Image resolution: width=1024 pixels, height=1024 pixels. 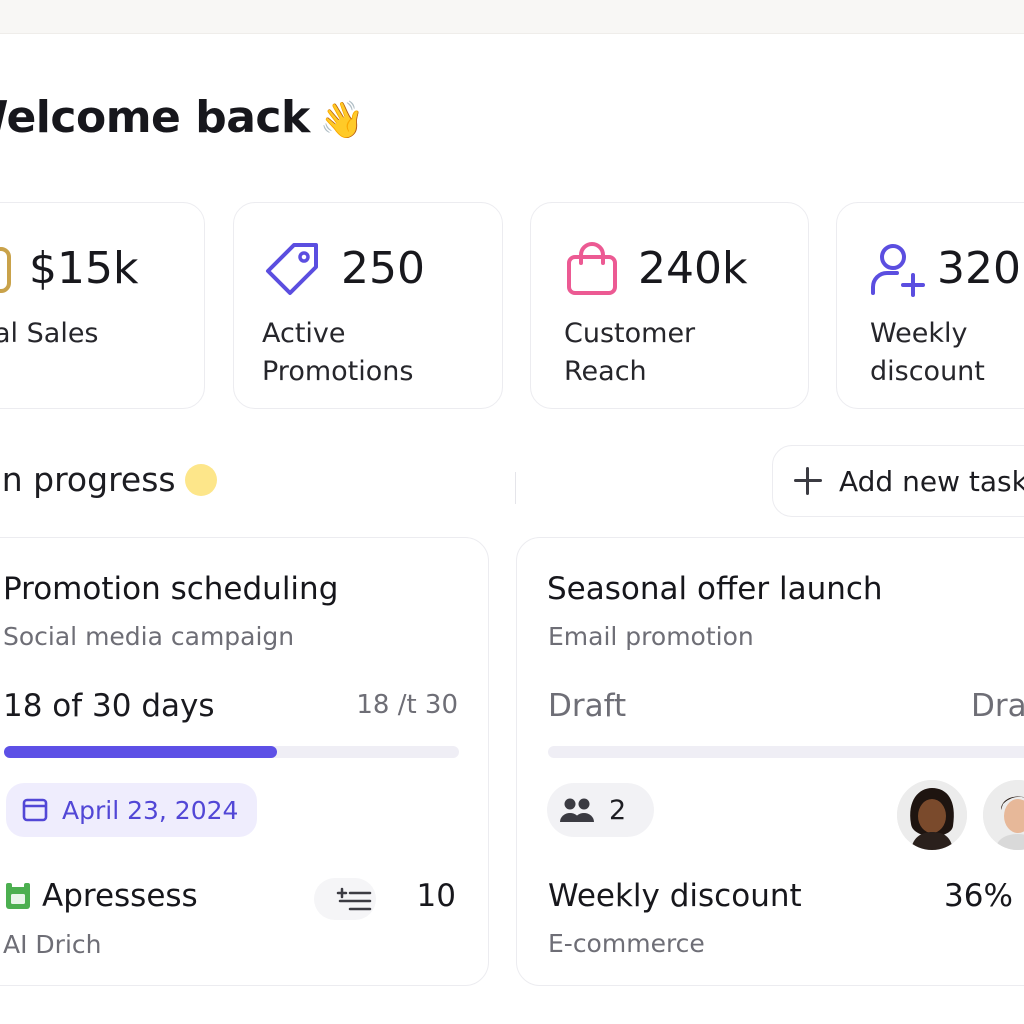 What do you see at coordinates (292, 269) in the screenshot?
I see `tag-icon` at bounding box center [292, 269].